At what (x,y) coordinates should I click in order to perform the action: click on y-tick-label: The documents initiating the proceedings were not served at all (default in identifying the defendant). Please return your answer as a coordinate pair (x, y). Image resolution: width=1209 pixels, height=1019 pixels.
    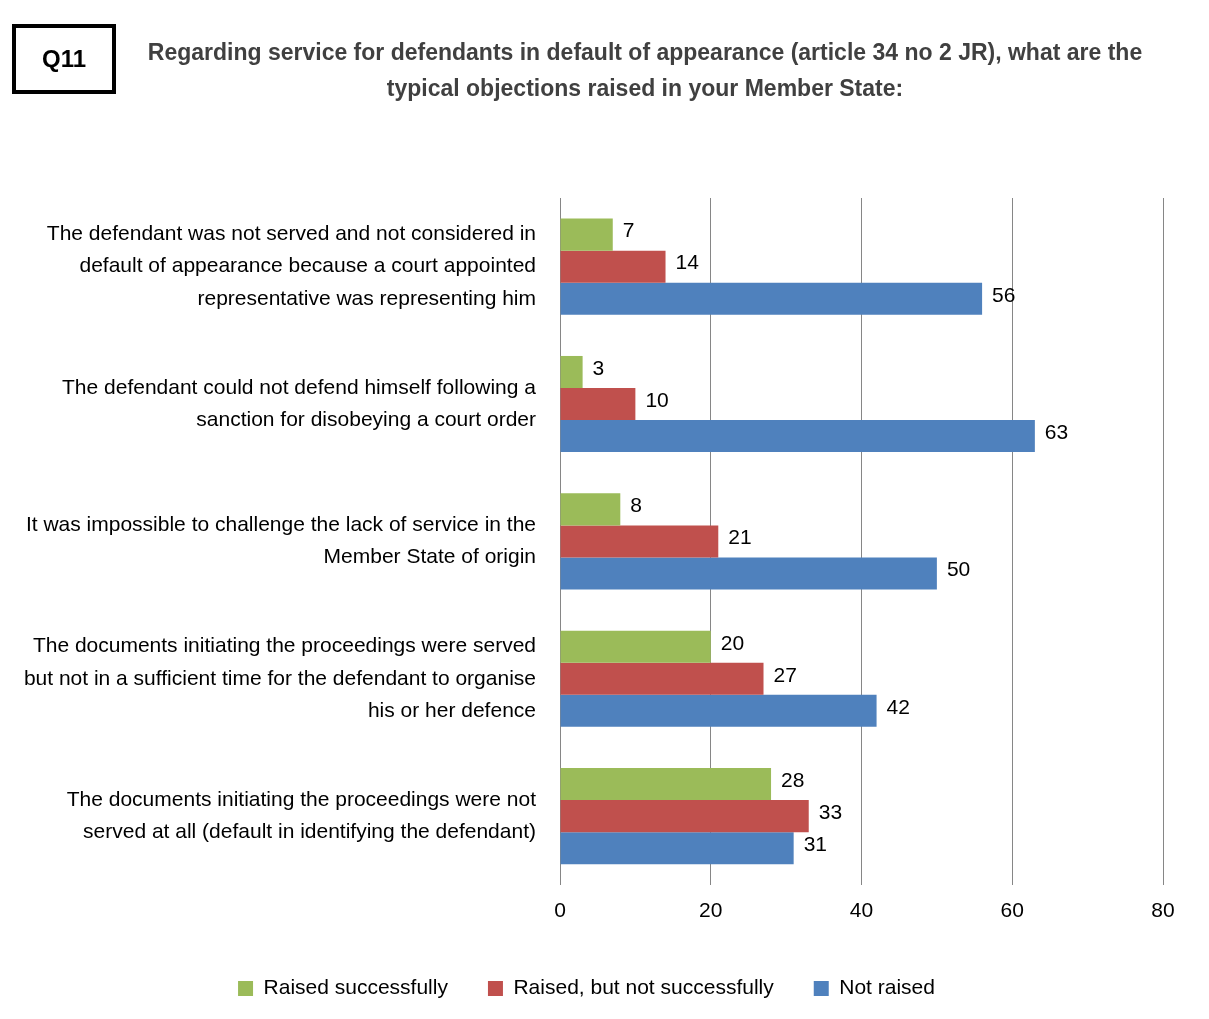
    Looking at the image, I should click on (301, 814).